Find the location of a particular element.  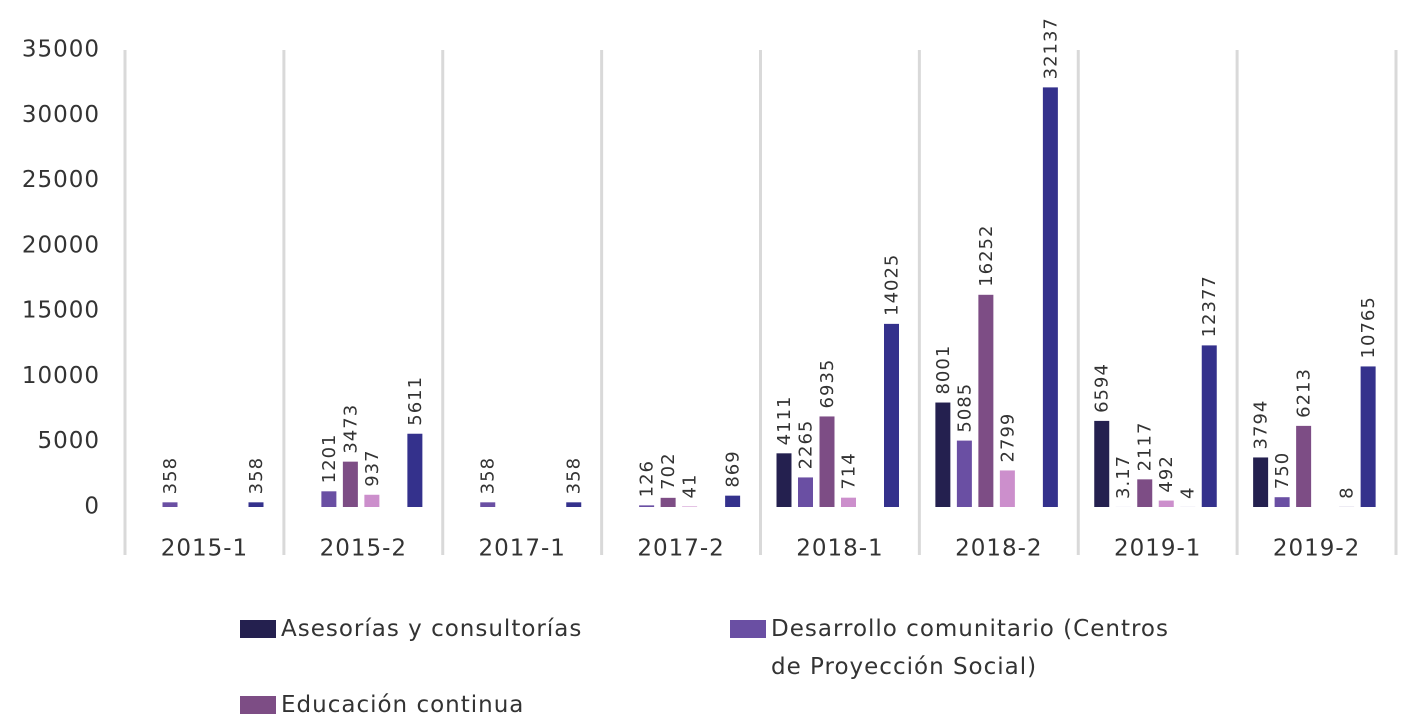

value-label: 2265 is located at coordinates (806, 445).